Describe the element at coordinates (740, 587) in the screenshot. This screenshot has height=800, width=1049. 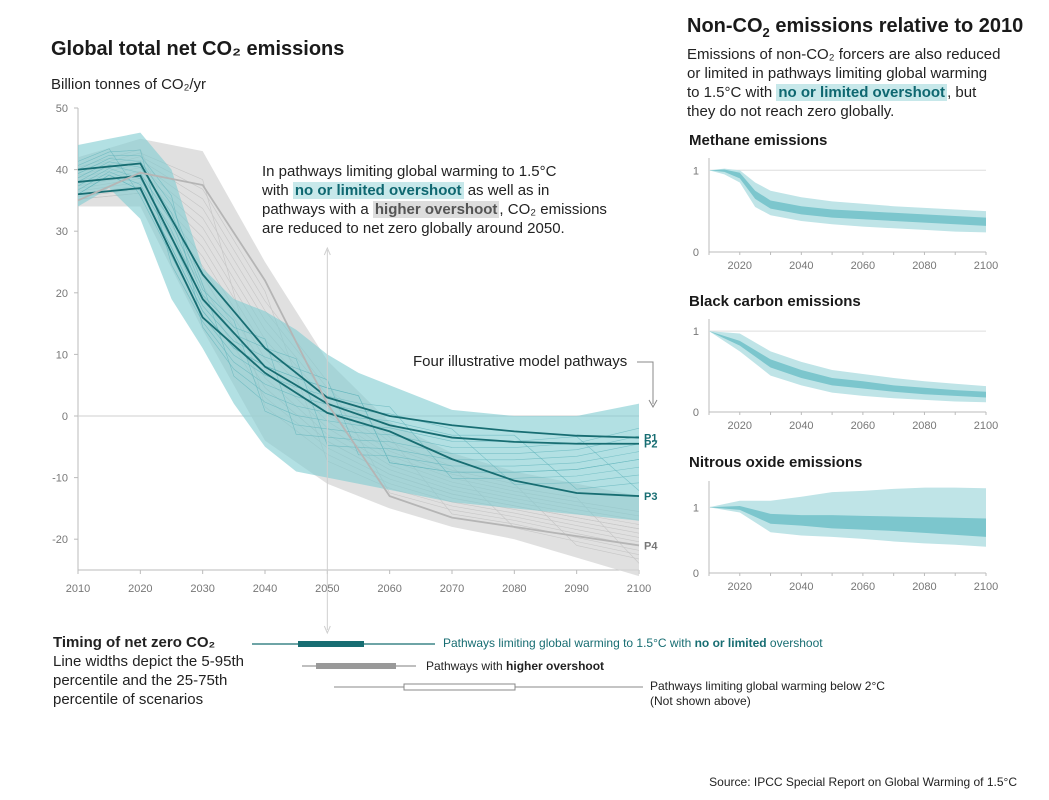
I see `nitrous-oxide-x-tick-label: 2020` at that location.